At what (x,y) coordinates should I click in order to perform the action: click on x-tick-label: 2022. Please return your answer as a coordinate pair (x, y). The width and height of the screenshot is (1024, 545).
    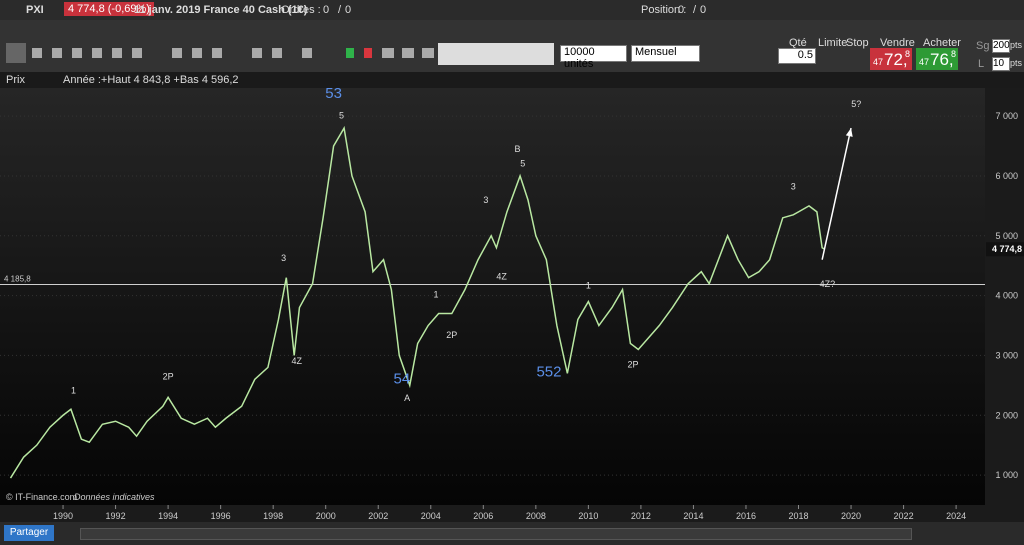
    Looking at the image, I should click on (904, 516).